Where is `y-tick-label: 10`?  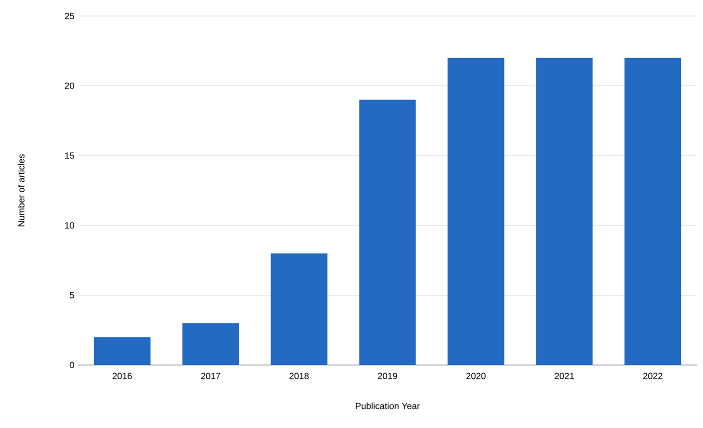
y-tick-label: 10 is located at coordinates (69, 225).